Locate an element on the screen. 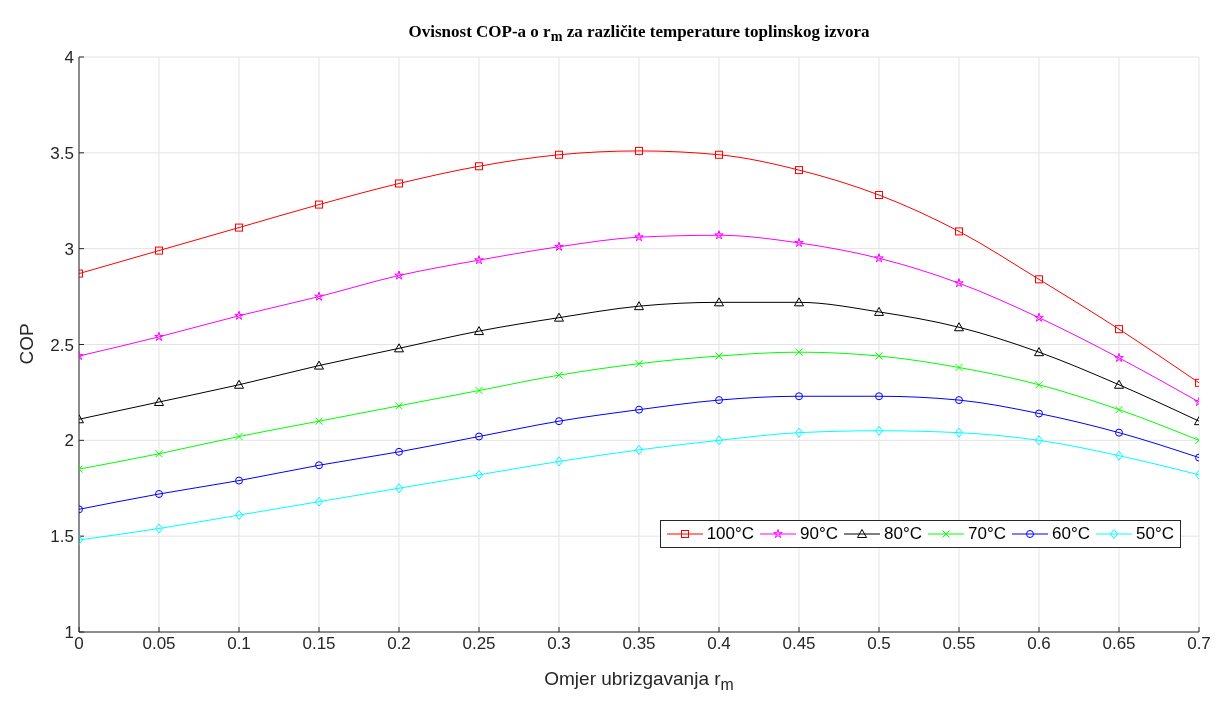  x-tick-label: 0.4 is located at coordinates (719, 644).